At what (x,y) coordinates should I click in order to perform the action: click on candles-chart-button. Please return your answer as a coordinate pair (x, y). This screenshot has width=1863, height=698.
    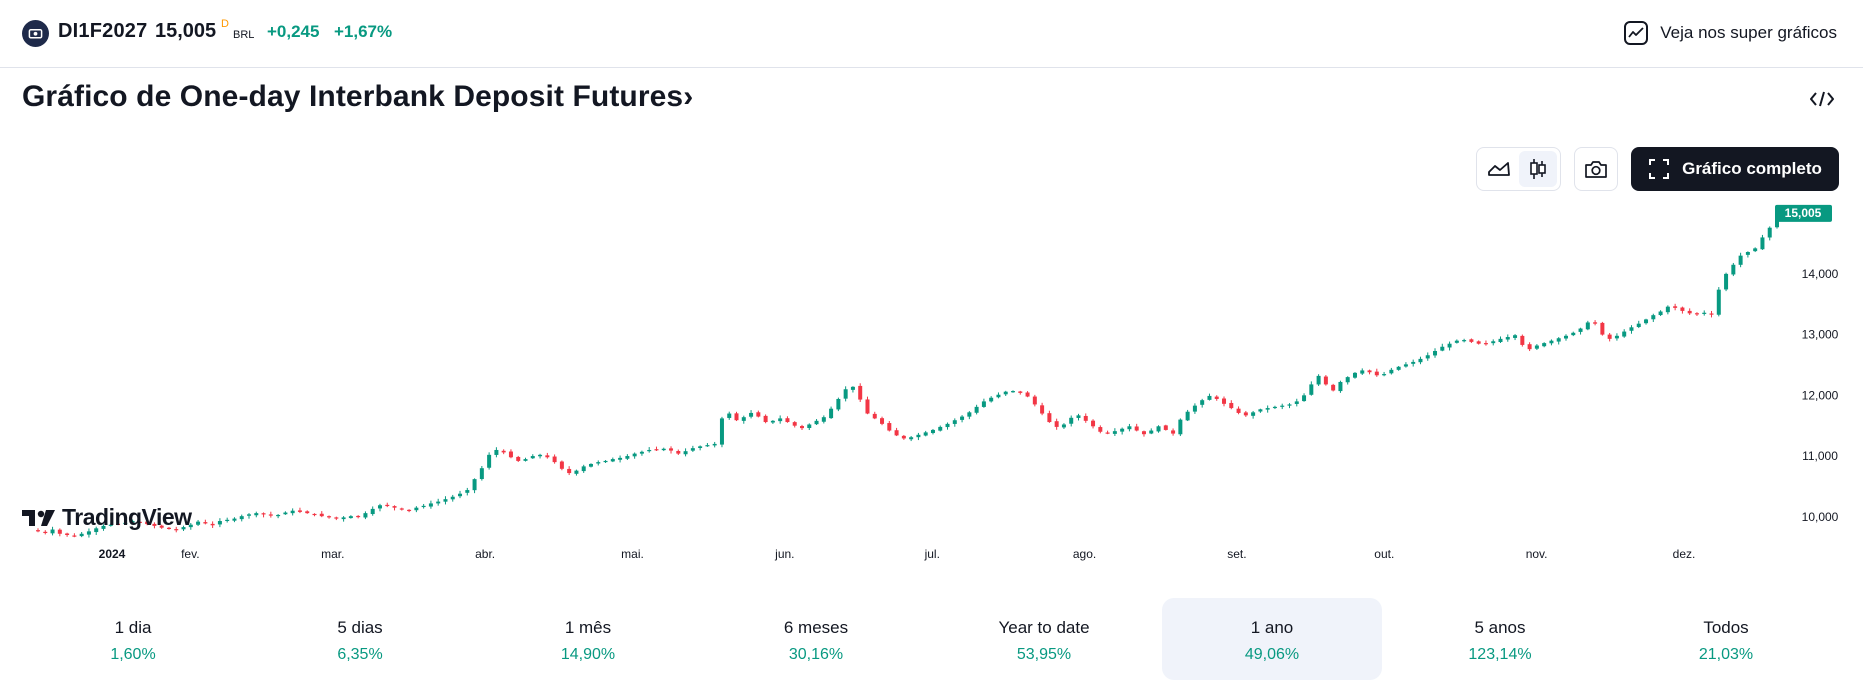
    Looking at the image, I should click on (1537, 169).